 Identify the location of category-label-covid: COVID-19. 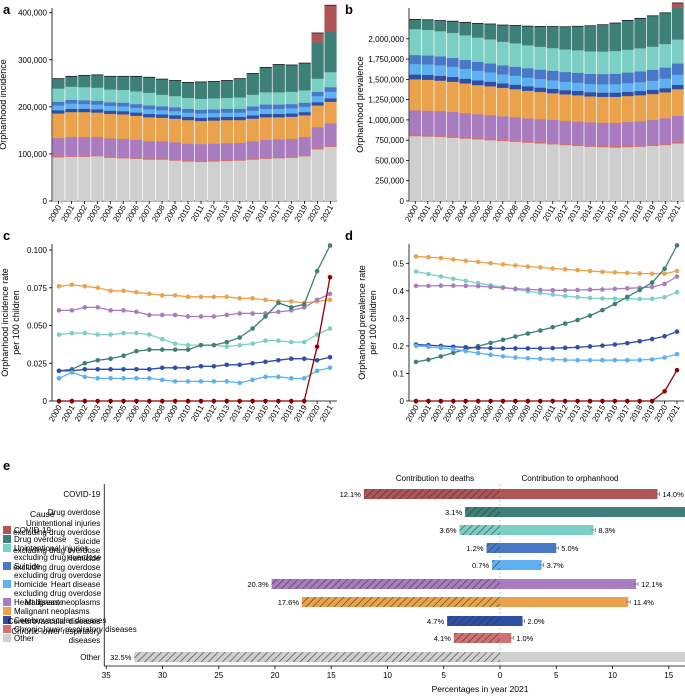
(81, 494).